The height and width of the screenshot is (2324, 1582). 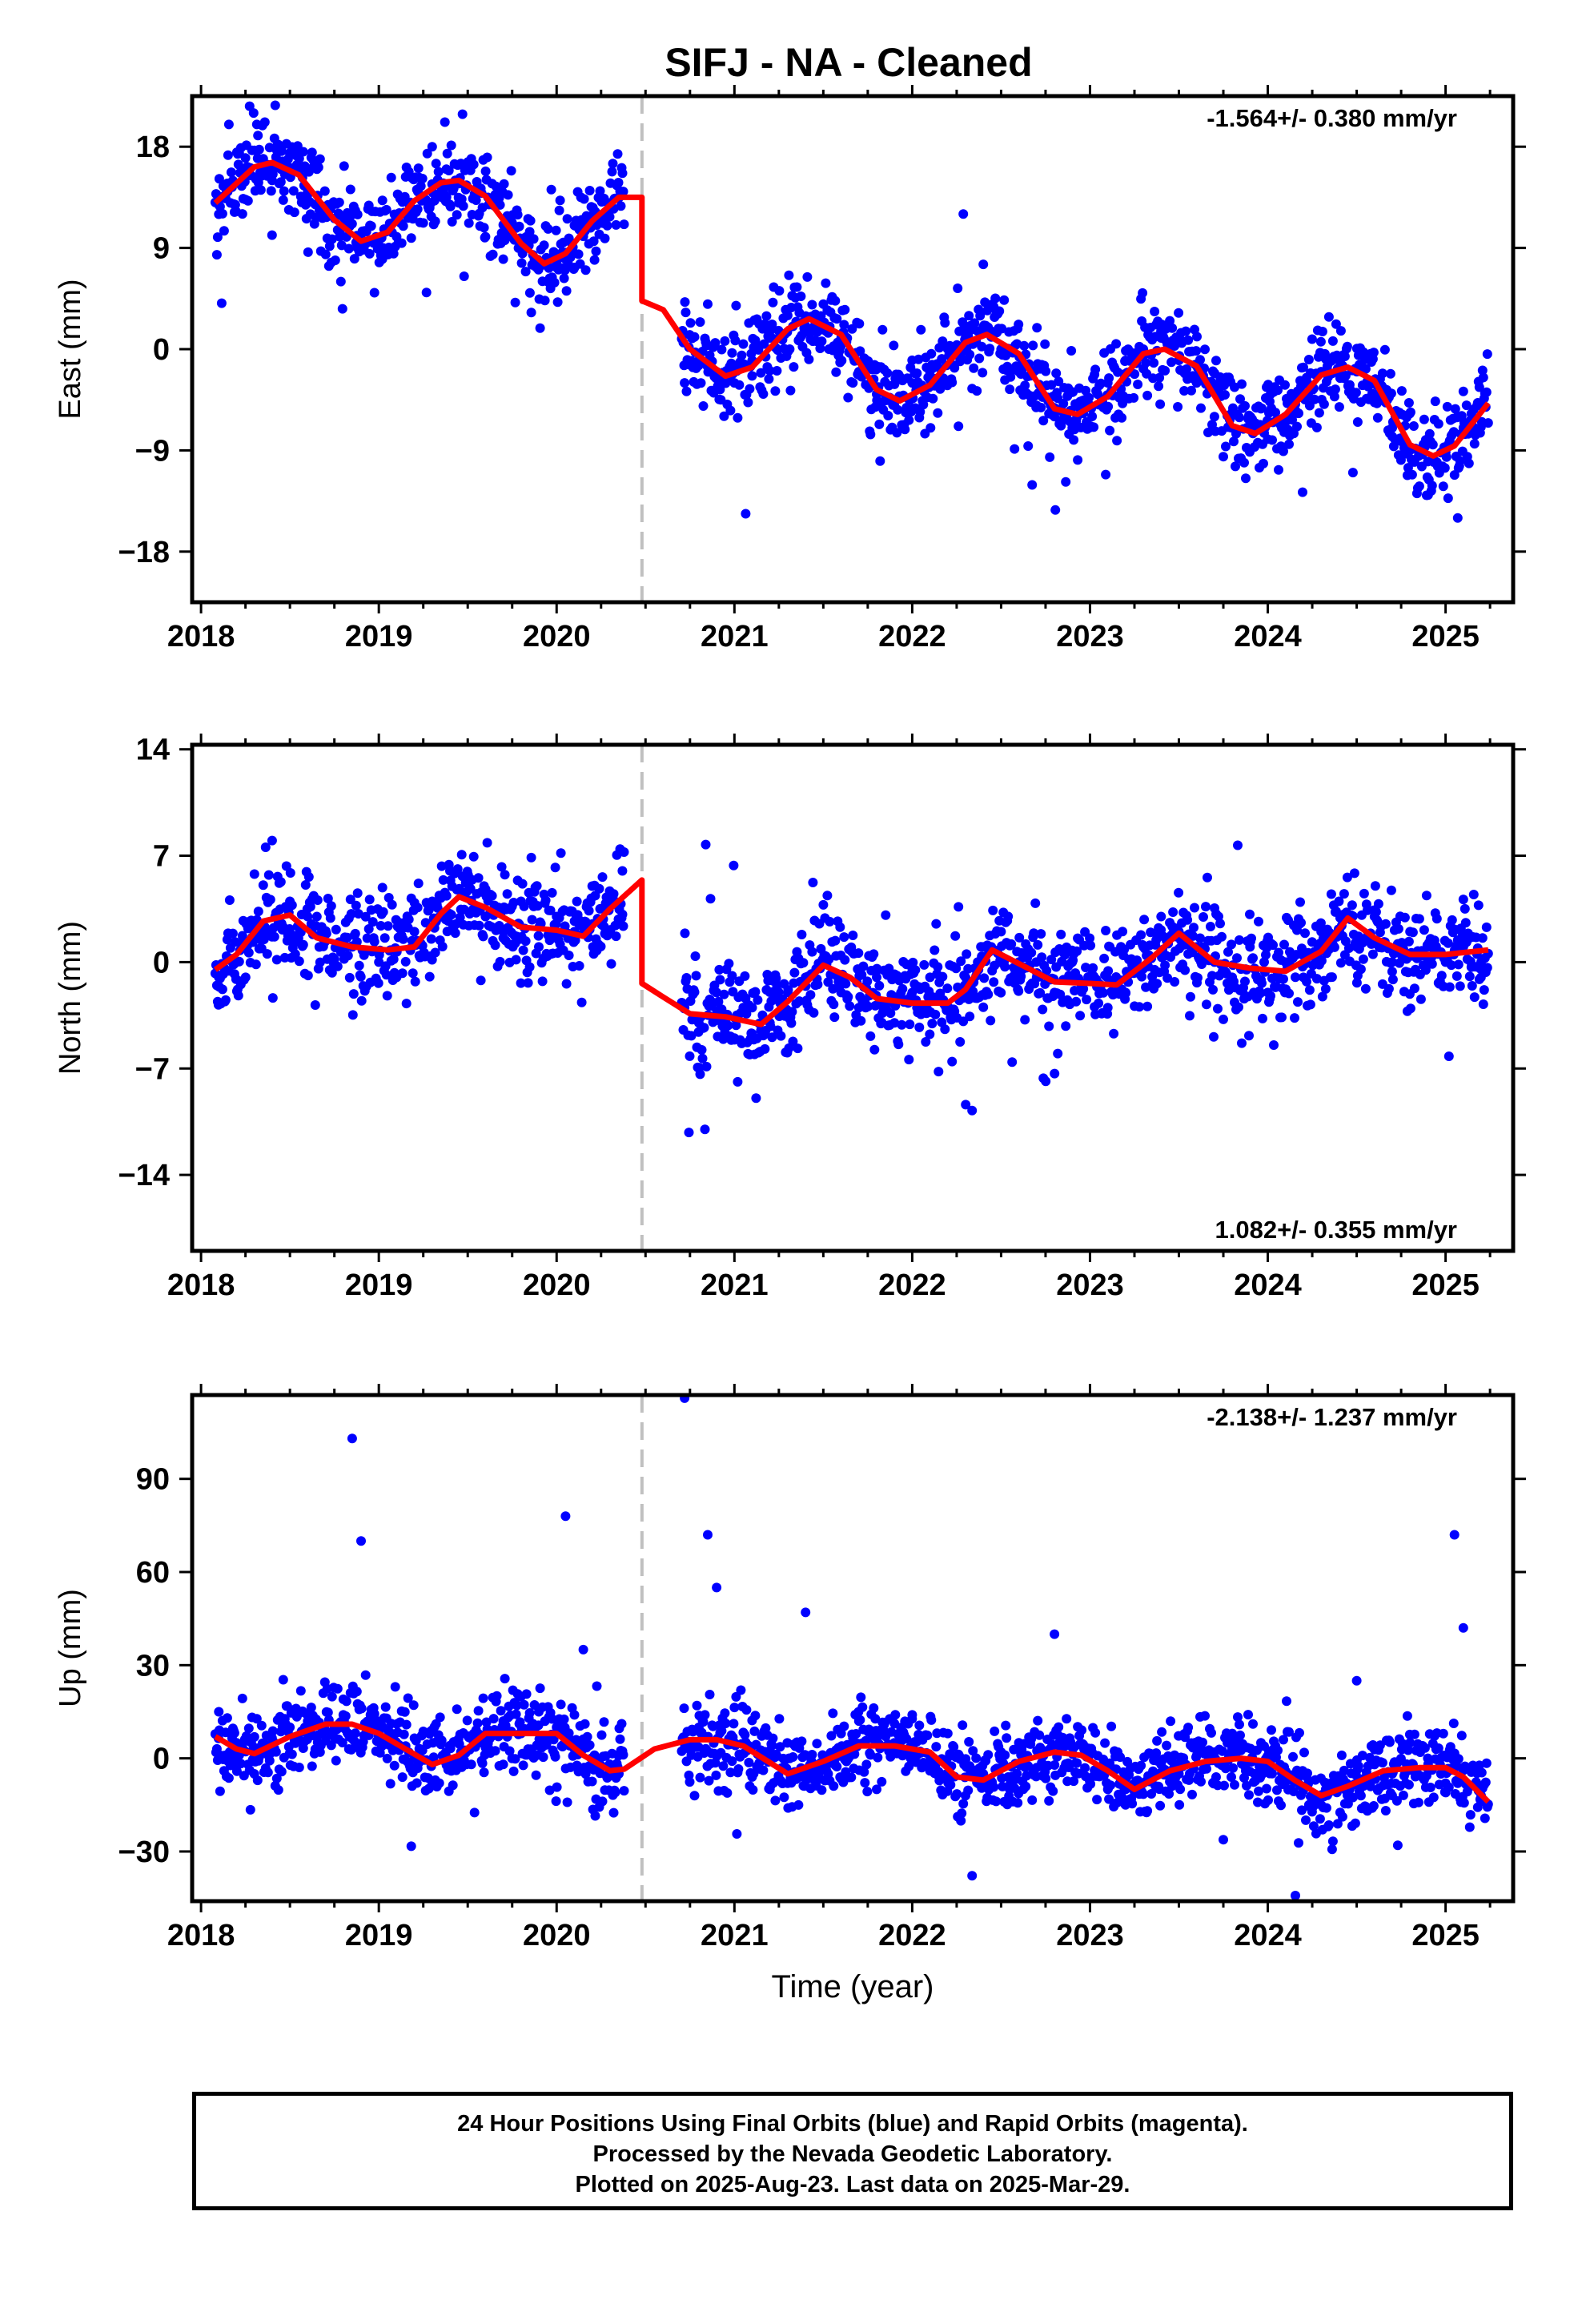 What do you see at coordinates (379, 1936) in the screenshot?
I see `x-tick-label: 2019` at bounding box center [379, 1936].